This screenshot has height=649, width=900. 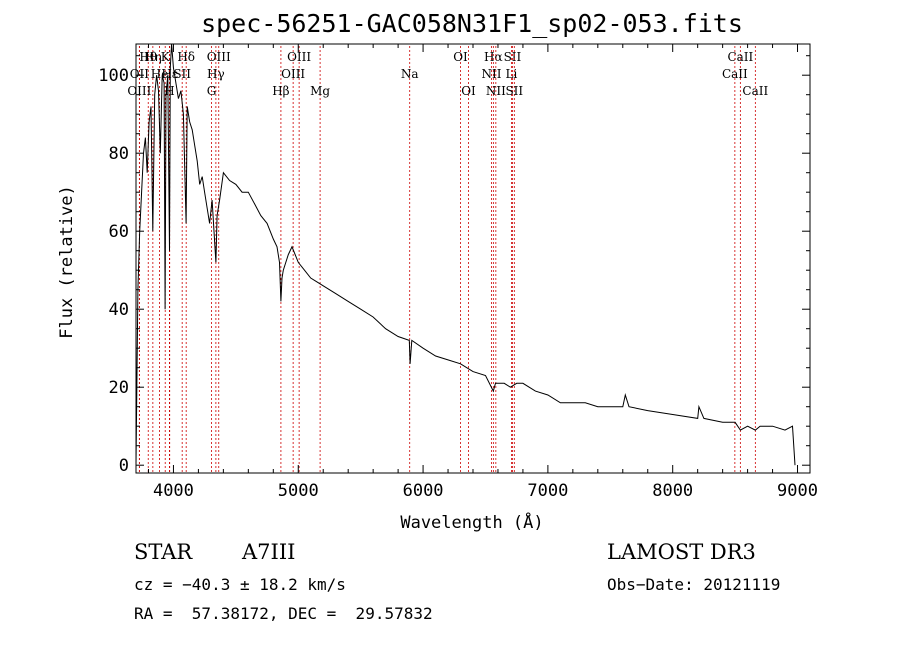 I want to click on coordinates: RA = 57.38172, DEC = 29.57832, so click(x=283, y=613).